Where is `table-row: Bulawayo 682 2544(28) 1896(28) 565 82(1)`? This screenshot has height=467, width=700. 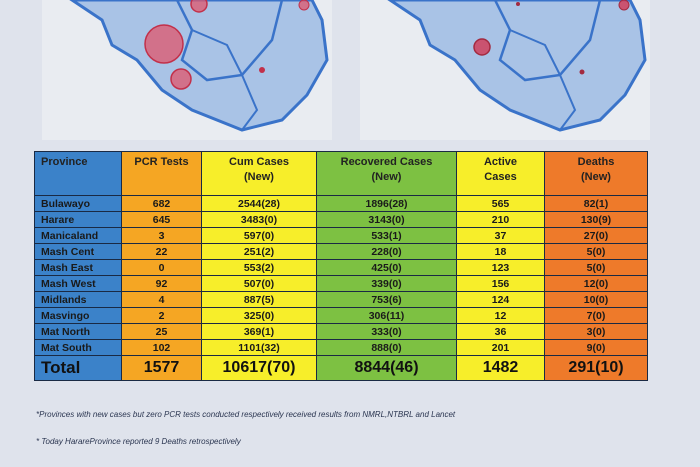
table-row: Bulawayo 682 2544(28) 1896(28) 565 82(1) is located at coordinates (341, 203).